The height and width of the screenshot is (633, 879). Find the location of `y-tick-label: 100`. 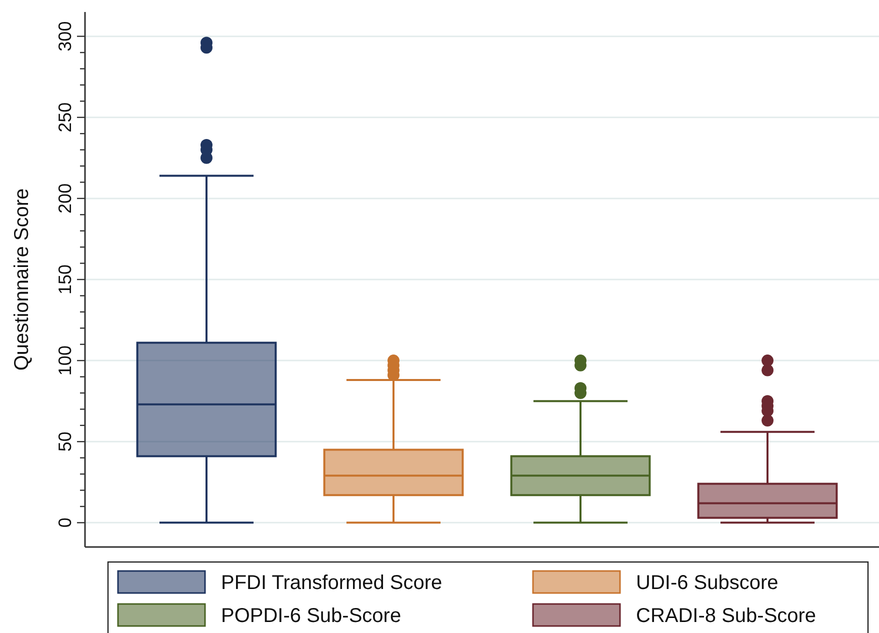

y-tick-label: 100 is located at coordinates (65, 361).